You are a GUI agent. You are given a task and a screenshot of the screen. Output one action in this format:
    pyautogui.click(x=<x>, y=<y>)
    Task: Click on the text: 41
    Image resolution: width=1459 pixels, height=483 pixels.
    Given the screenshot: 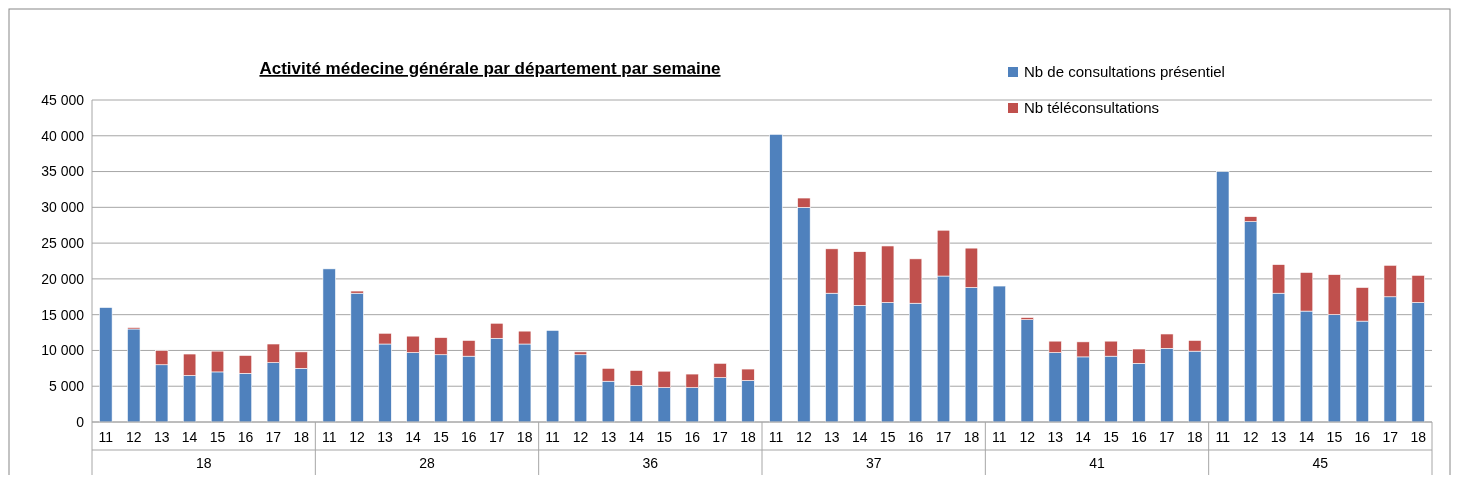 What is the action you would take?
    pyautogui.click(x=1097, y=463)
    